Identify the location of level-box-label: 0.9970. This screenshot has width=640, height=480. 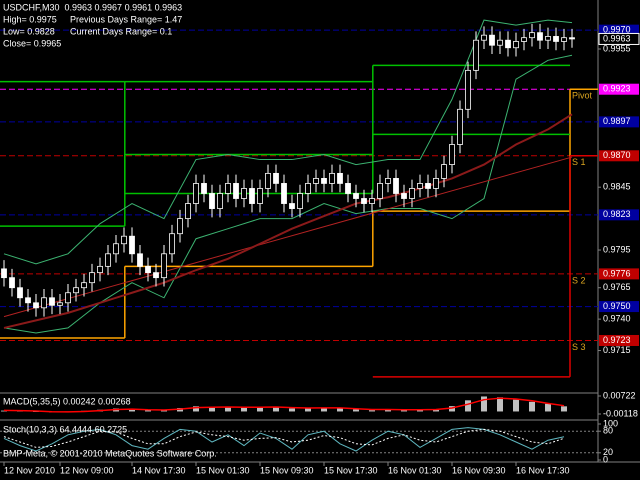
(617, 30).